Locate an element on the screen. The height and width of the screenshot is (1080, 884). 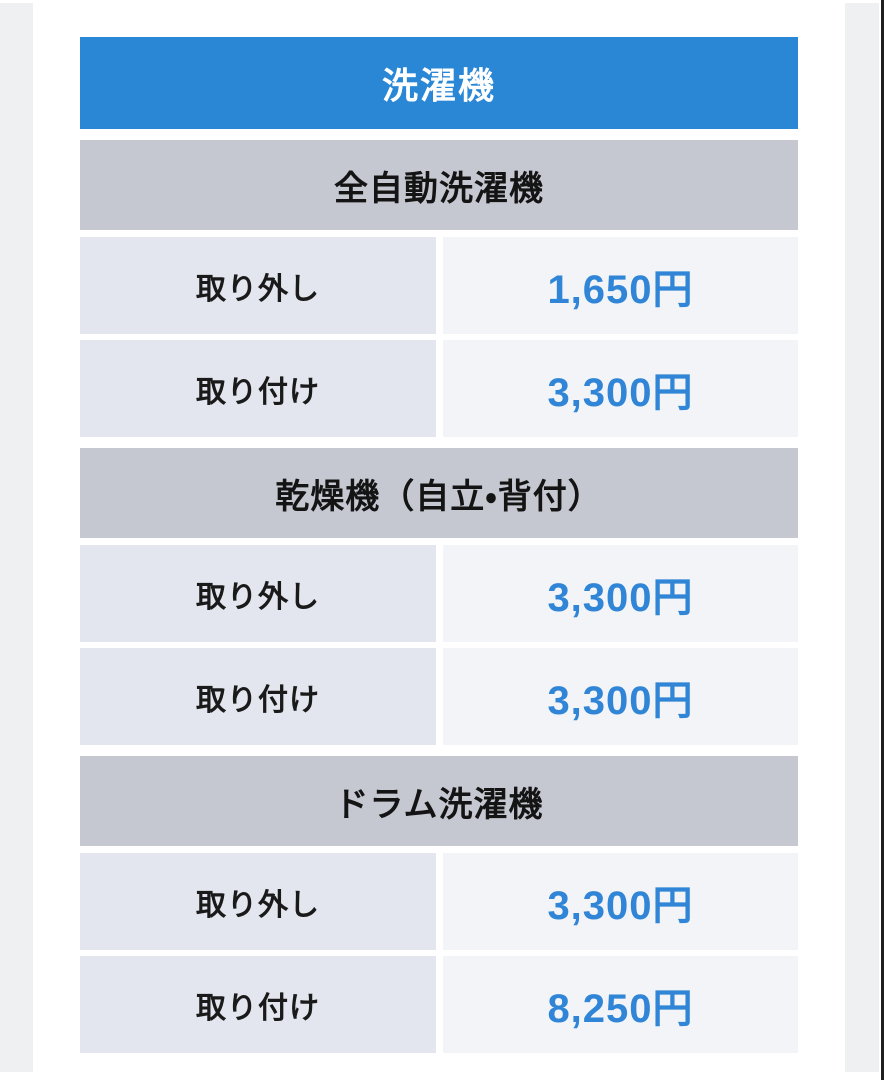
section-header: ドラム洗濯機 is located at coordinates (439, 801).